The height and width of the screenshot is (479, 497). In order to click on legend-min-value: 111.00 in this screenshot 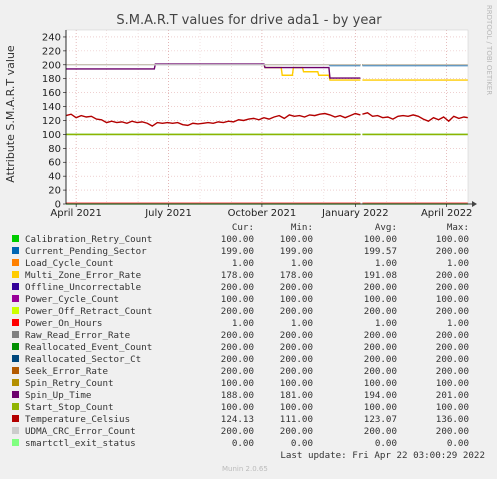, I will do `click(296, 419)`.